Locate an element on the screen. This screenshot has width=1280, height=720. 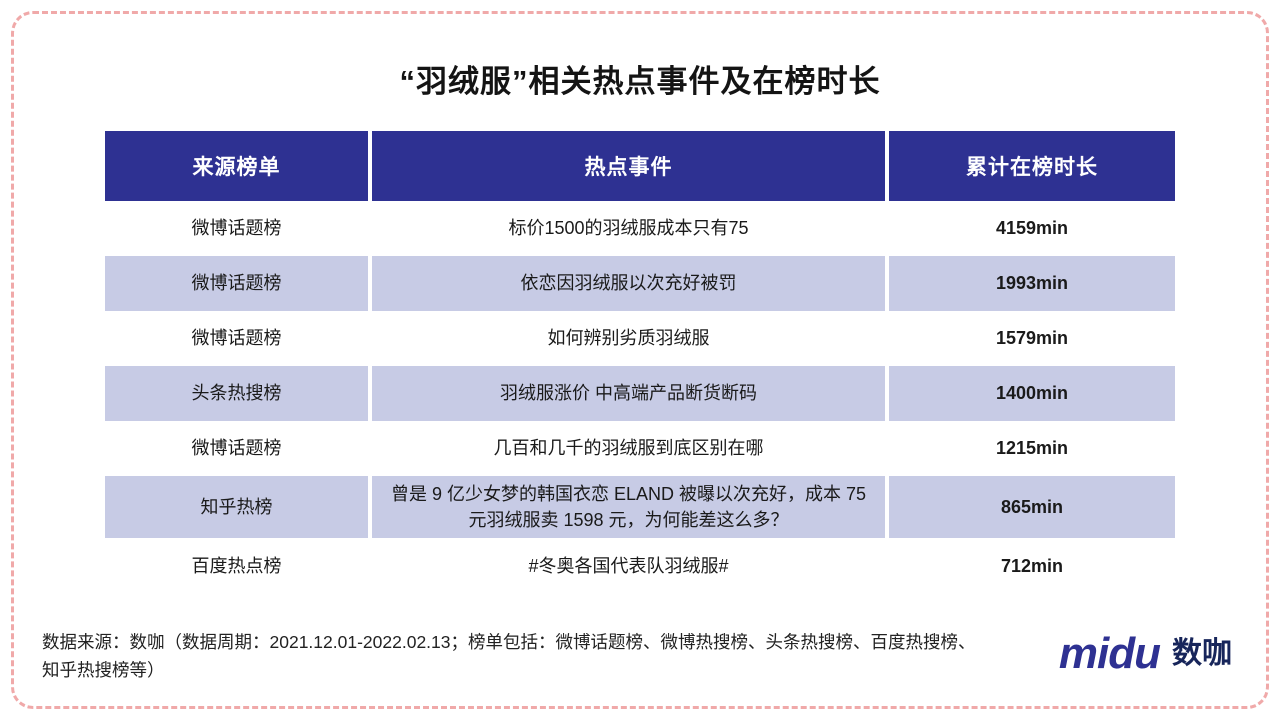
duration-cell: 1993min is located at coordinates (1032, 283).